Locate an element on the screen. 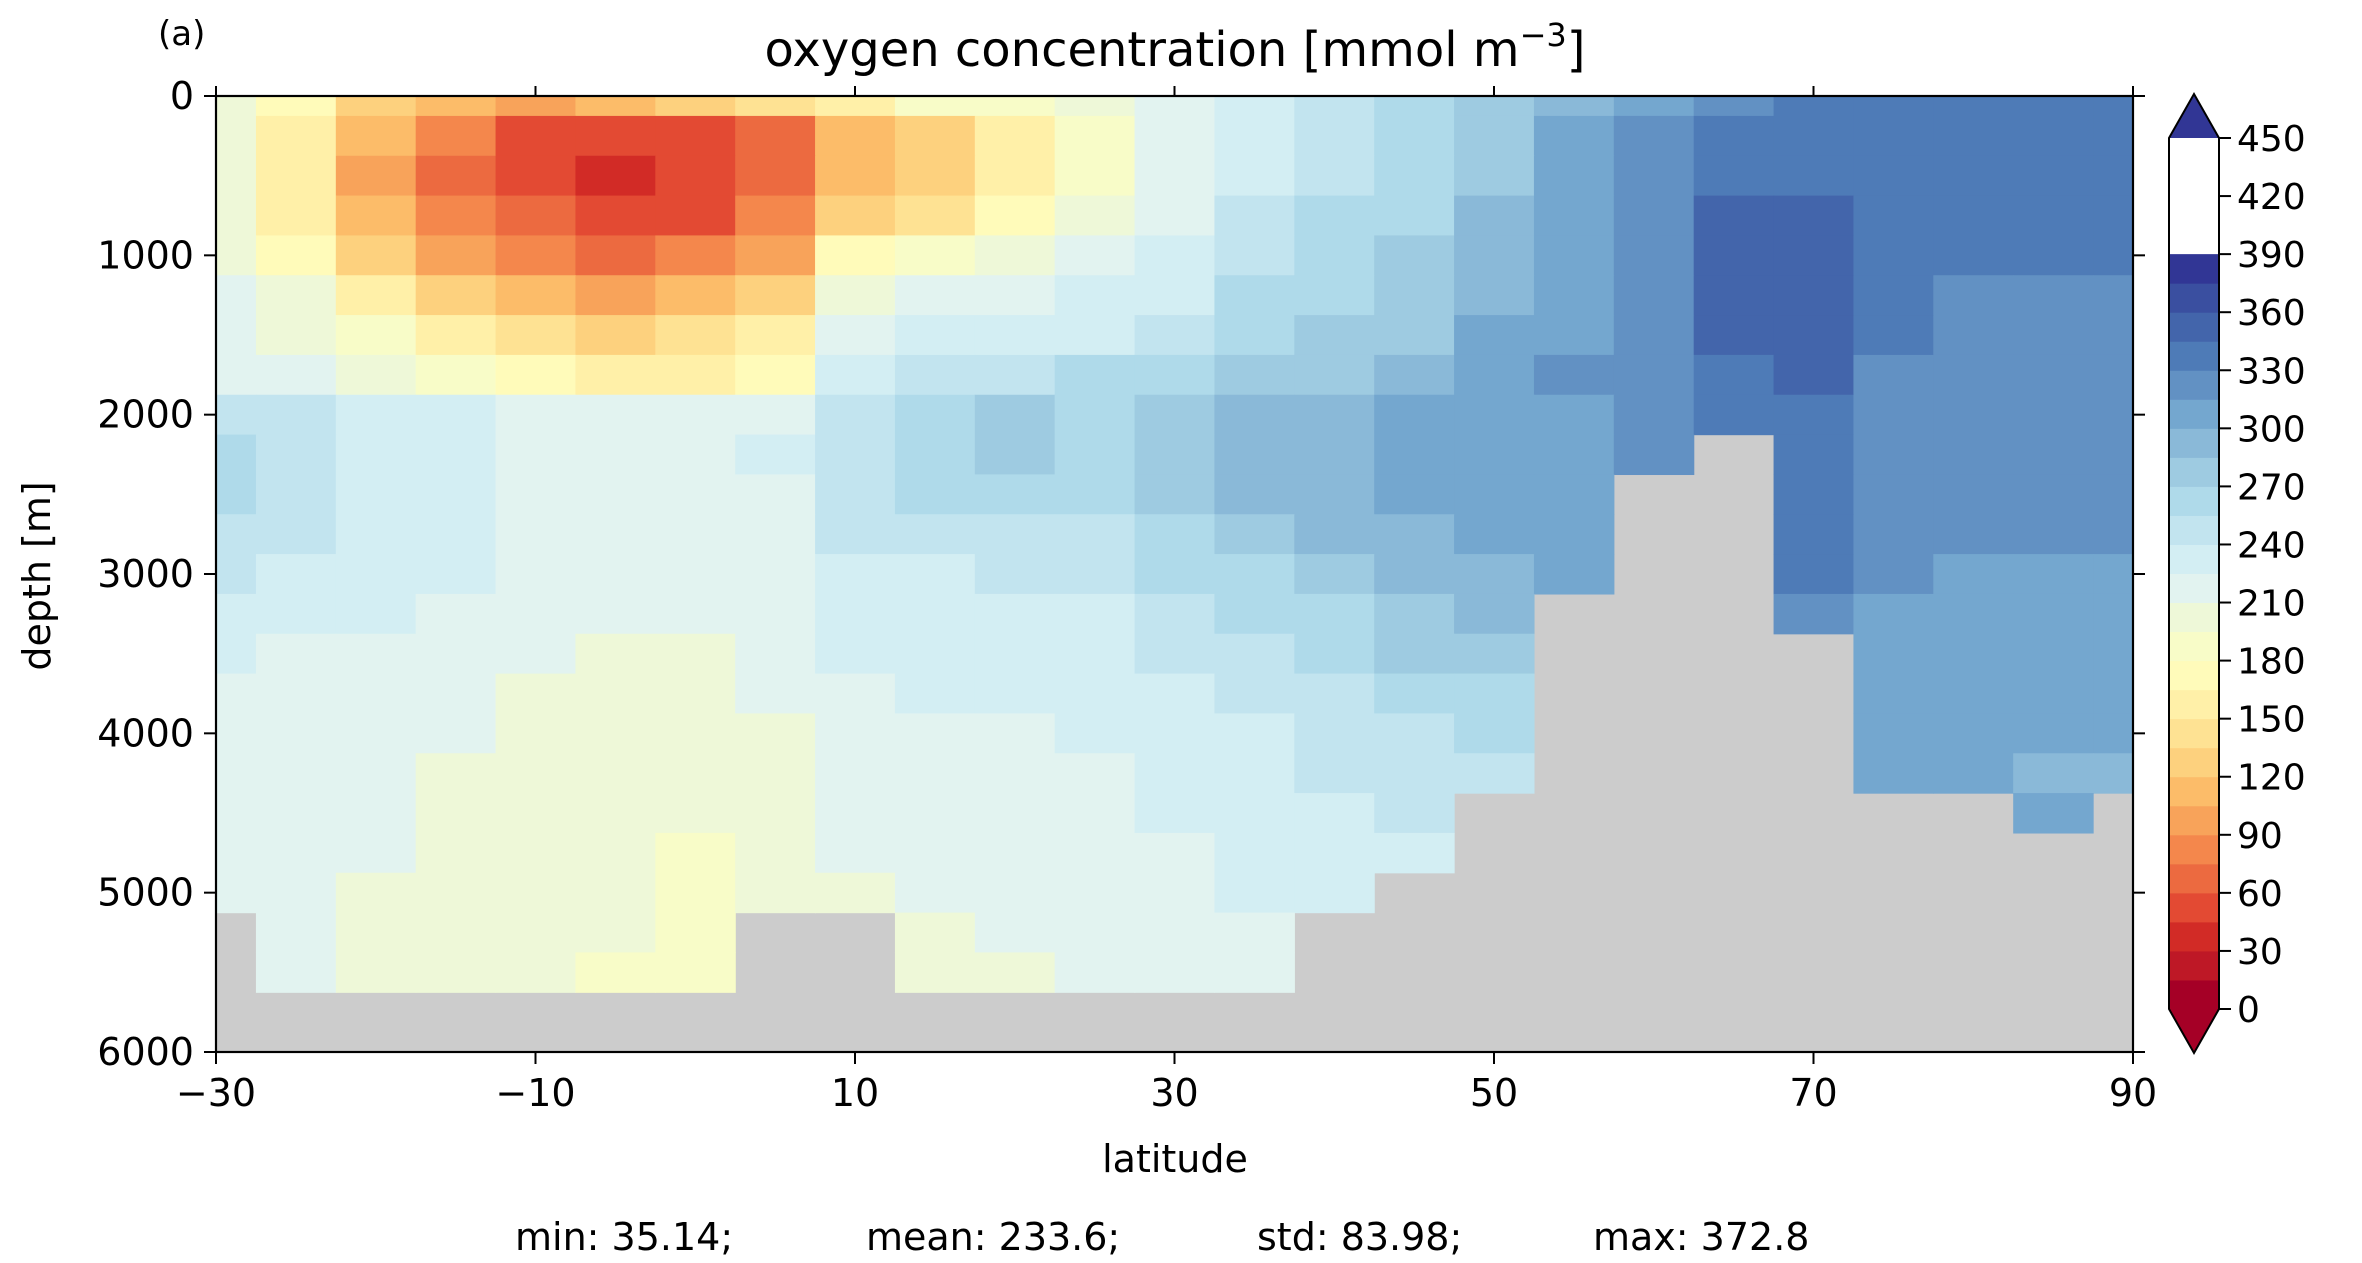 The height and width of the screenshot is (1263, 2362). y-tick-label: 0 is located at coordinates (182, 96).